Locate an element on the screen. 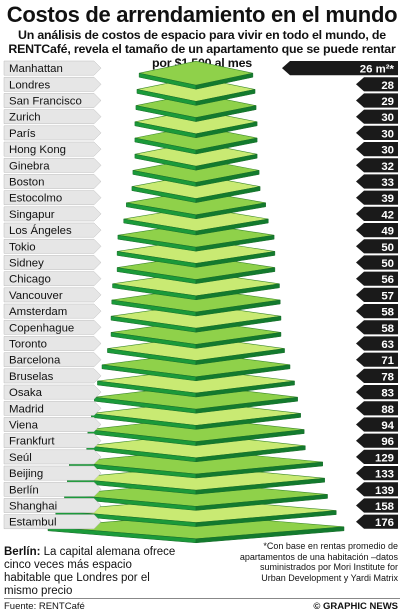 The image size is (404, 616). value-label: 29 is located at coordinates (387, 102).